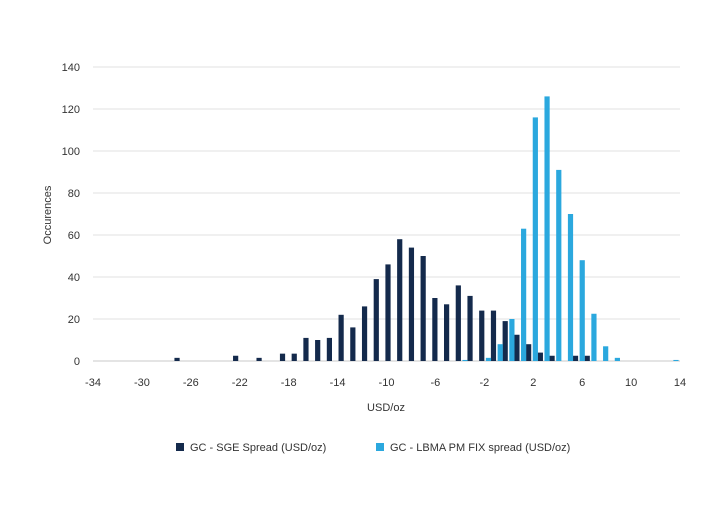 This screenshot has height=505, width=720. Describe the element at coordinates (236, 358) in the screenshot. I see `bar-sge--23` at that location.